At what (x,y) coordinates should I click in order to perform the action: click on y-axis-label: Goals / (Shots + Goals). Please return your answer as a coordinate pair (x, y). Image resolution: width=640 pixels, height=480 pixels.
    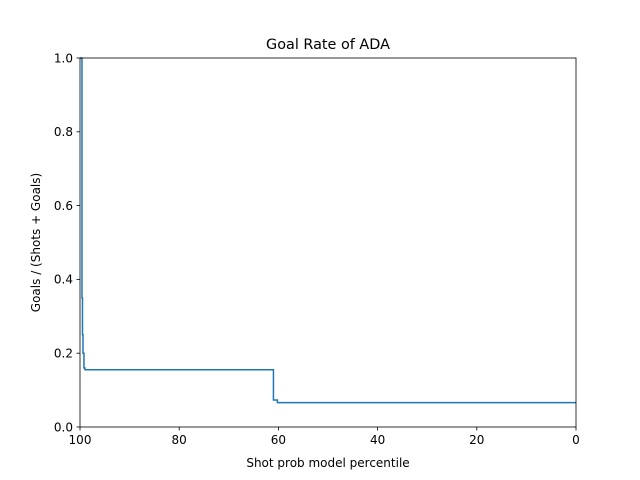
    Looking at the image, I should click on (36, 242).